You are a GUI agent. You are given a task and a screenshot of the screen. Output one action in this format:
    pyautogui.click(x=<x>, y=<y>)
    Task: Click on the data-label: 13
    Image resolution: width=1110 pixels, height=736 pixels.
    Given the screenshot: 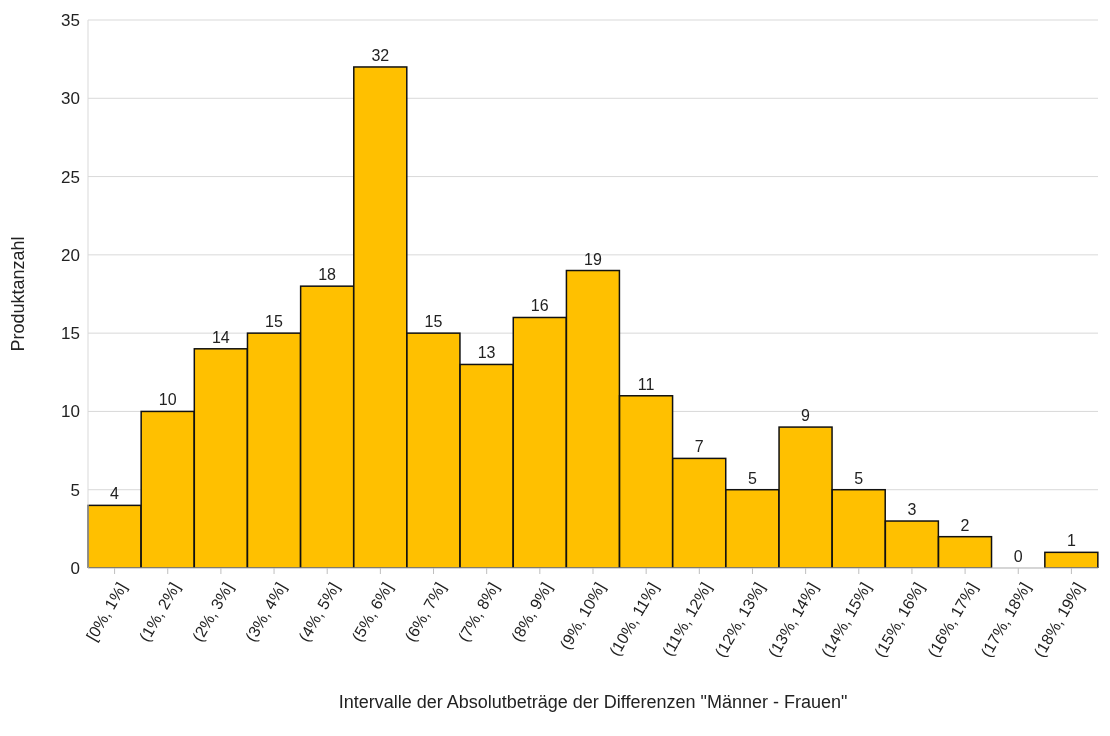 What is the action you would take?
    pyautogui.click(x=486, y=353)
    